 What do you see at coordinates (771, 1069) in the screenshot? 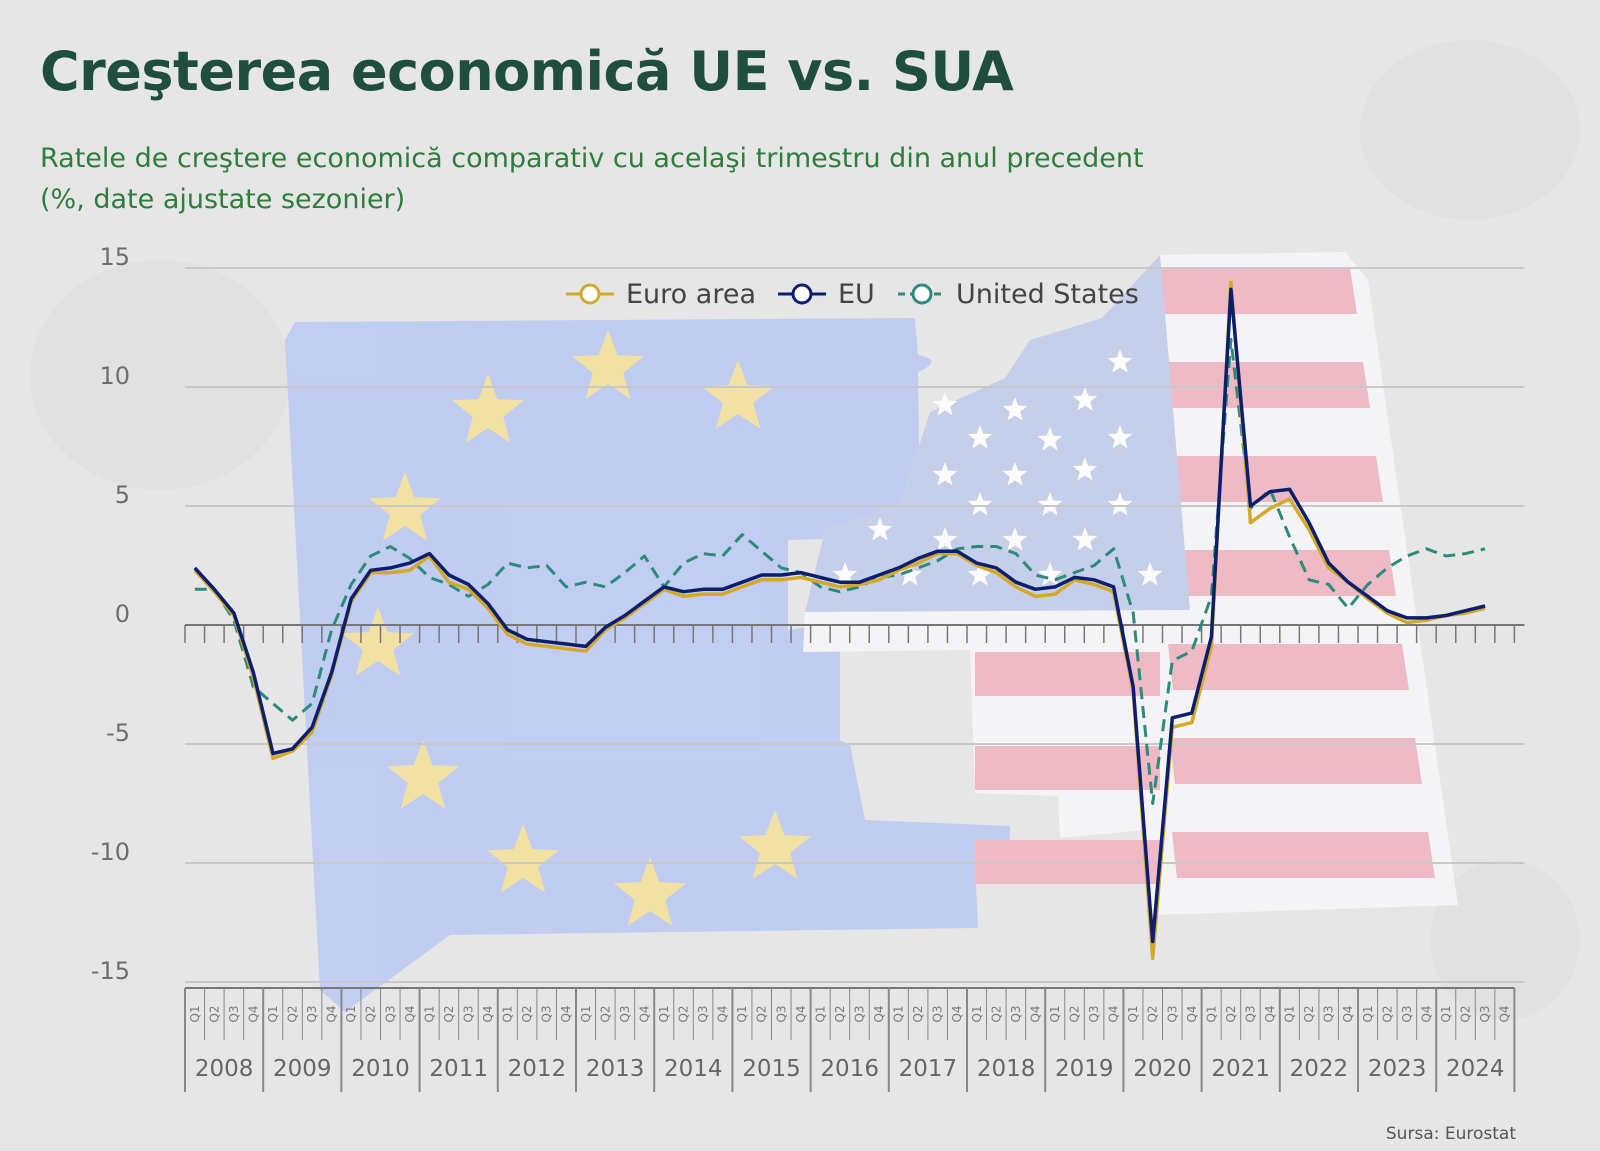
I see `x-year-label: 2015` at bounding box center [771, 1069].